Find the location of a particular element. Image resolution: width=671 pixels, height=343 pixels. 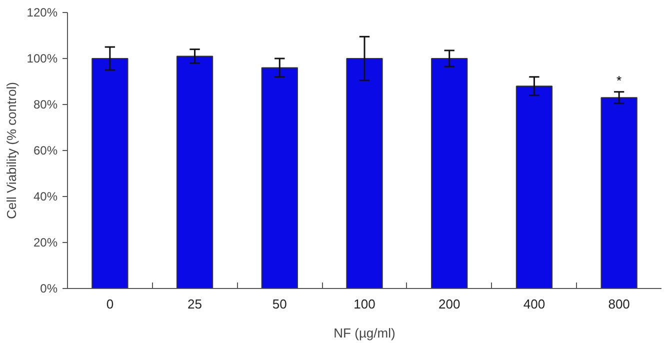

x-axis-title: NF (µg/ml) is located at coordinates (365, 333).